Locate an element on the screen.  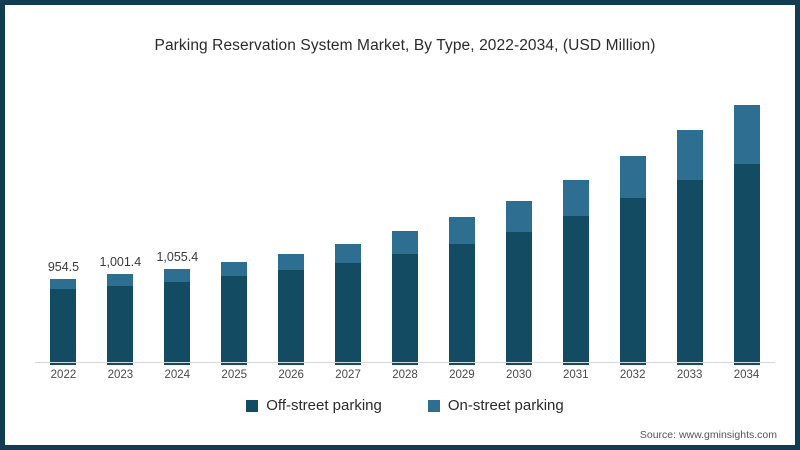
x-axis-tick-2034: 2034 is located at coordinates (746, 375).